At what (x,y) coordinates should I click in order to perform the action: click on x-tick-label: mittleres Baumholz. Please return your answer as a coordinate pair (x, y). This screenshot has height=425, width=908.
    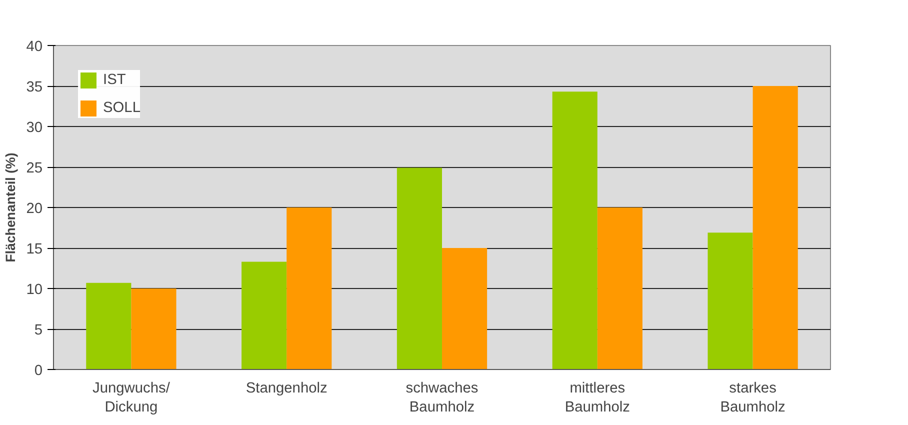
    Looking at the image, I should click on (597, 398).